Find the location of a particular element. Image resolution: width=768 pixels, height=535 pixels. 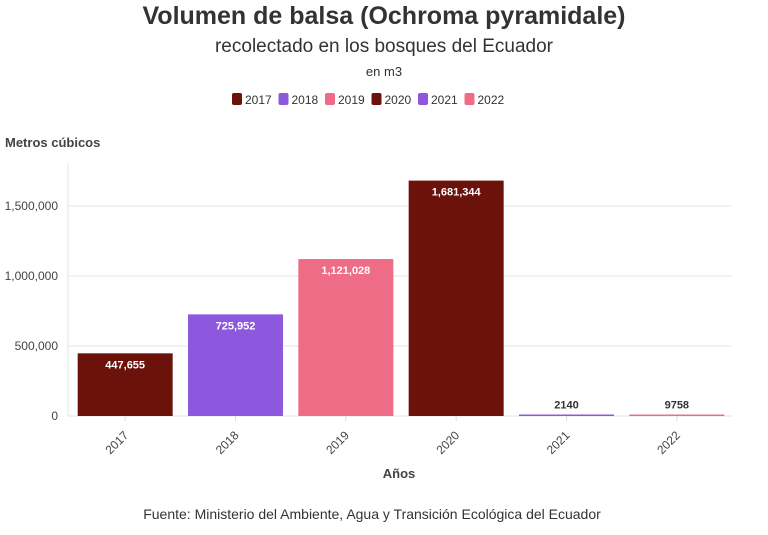

legend-label: 2022 is located at coordinates (491, 100).